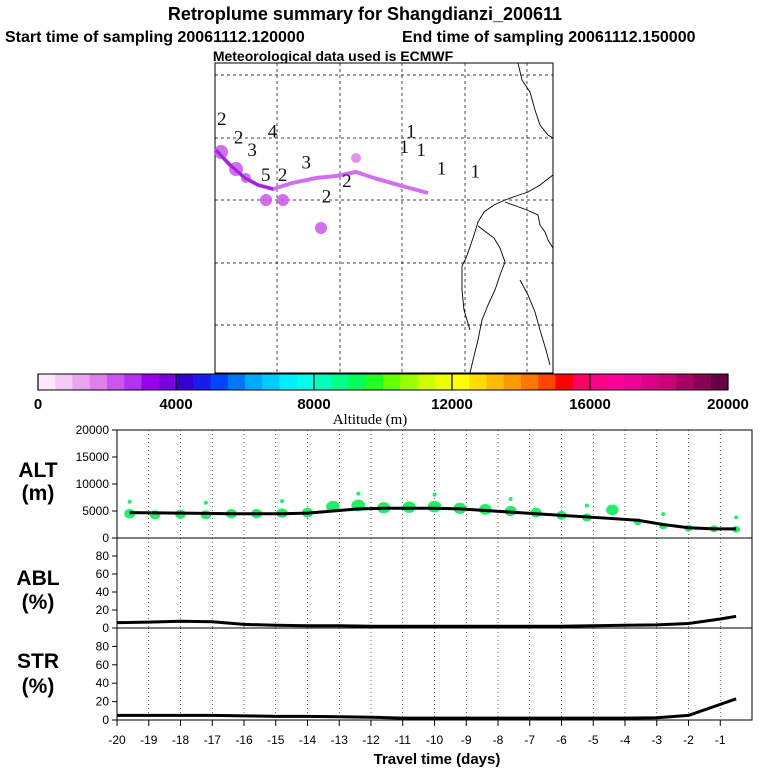  Describe the element at coordinates (405, 147) in the screenshot. I see `map-label-10: 1` at that location.